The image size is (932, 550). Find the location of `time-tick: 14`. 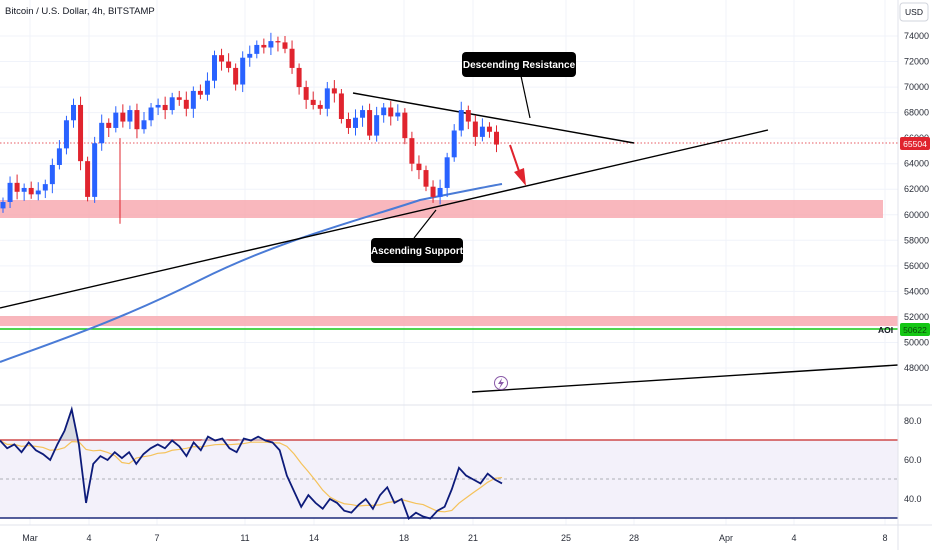

time-tick: 14 is located at coordinates (314, 538).